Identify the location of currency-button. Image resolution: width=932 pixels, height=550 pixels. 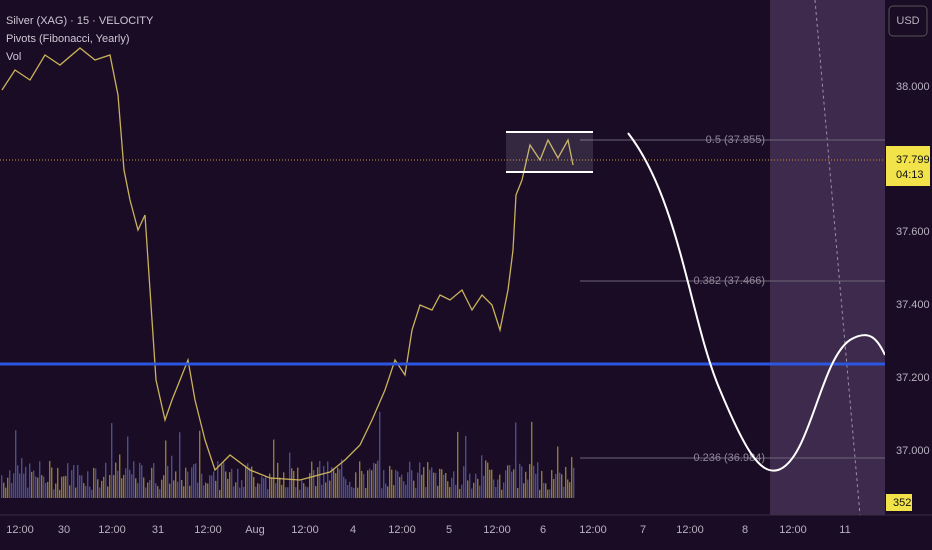
(908, 21).